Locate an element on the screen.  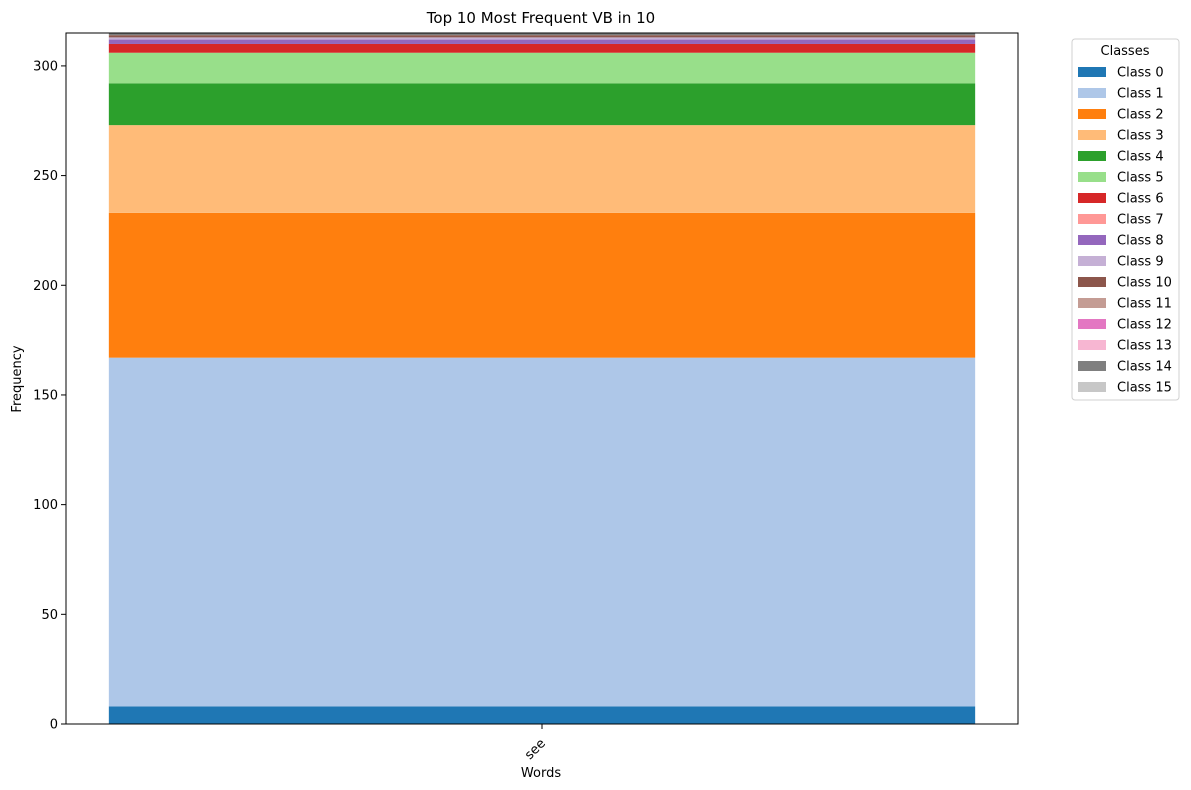
y-tick-label: 0 is located at coordinates (54, 725).